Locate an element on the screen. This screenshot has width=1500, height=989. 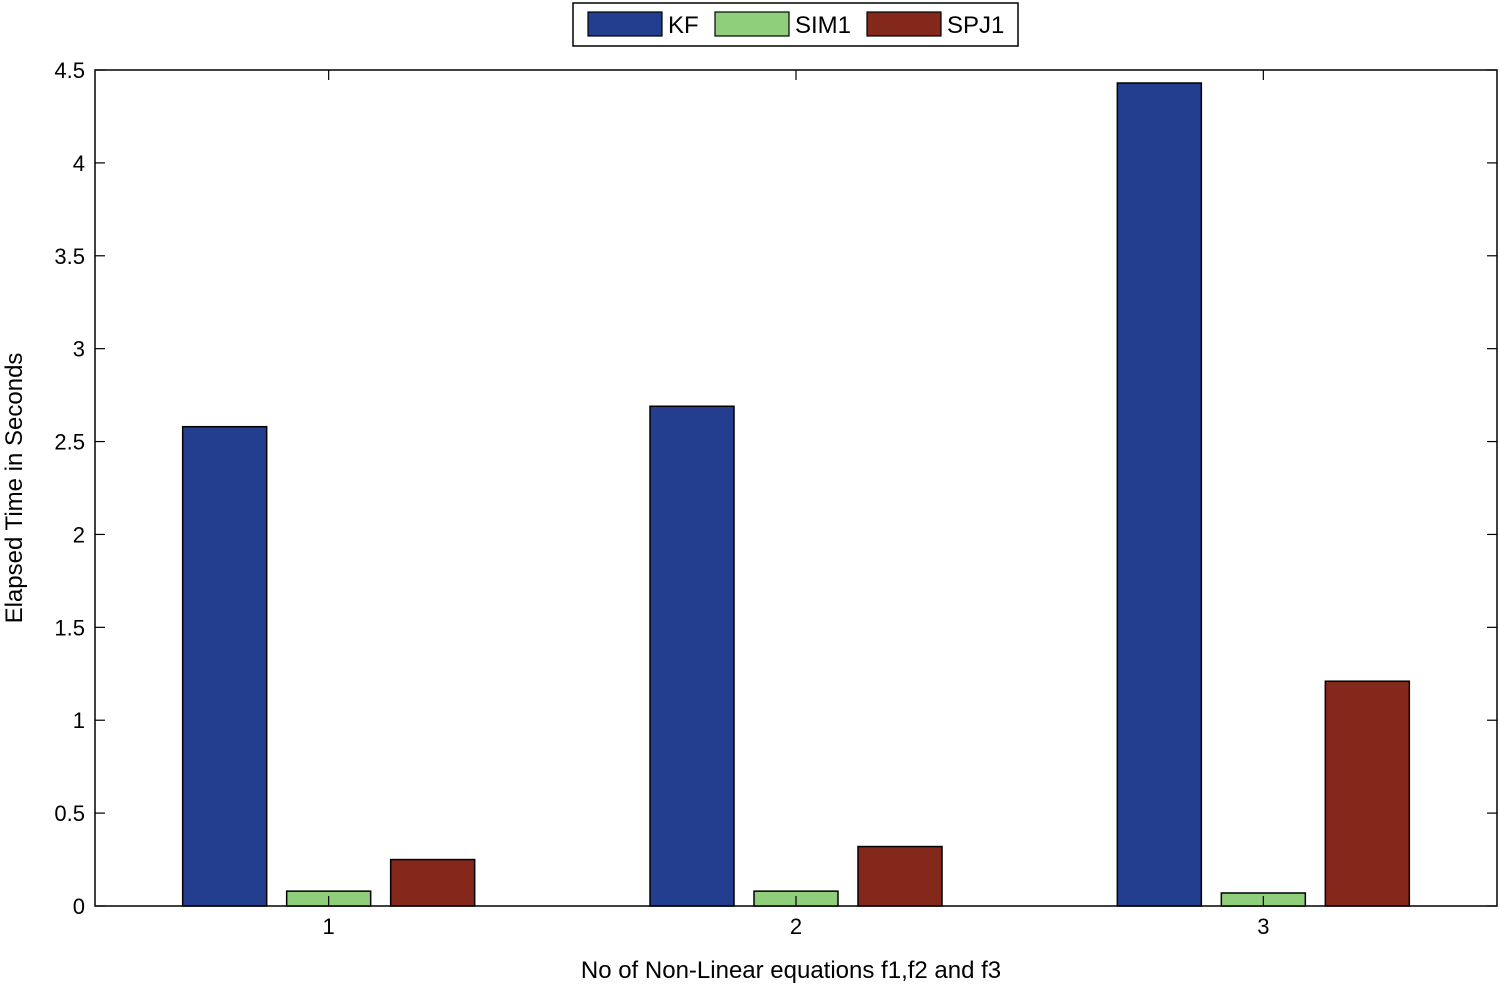
y-tick-label: 0.5 is located at coordinates (69, 813).